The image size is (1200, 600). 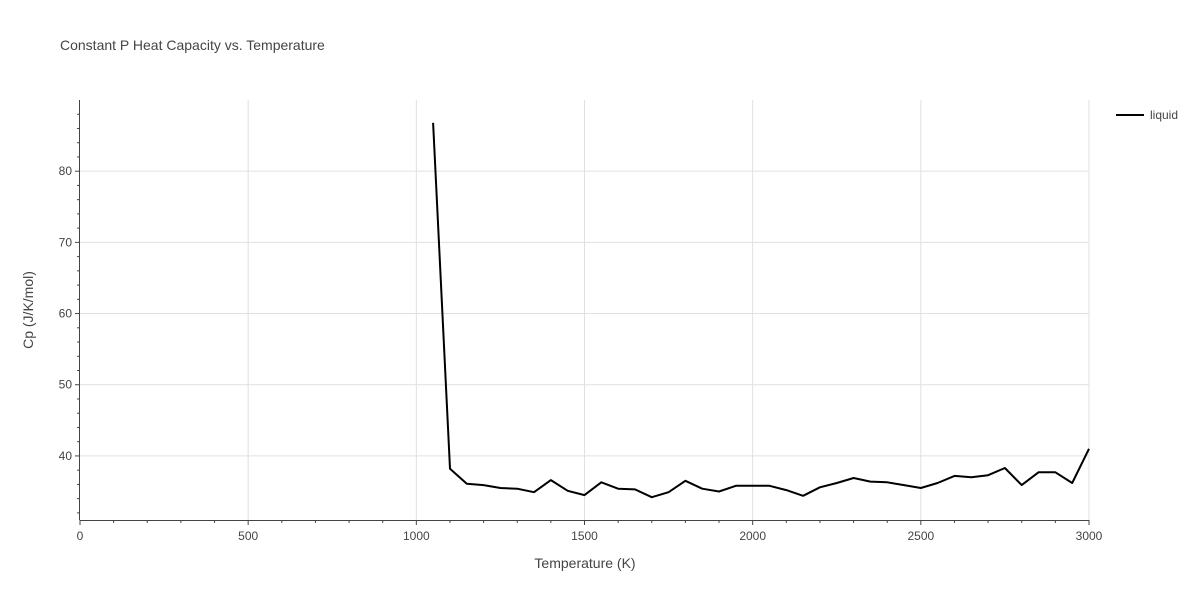 I want to click on x-tick-label: 3000, so click(x=1089, y=536).